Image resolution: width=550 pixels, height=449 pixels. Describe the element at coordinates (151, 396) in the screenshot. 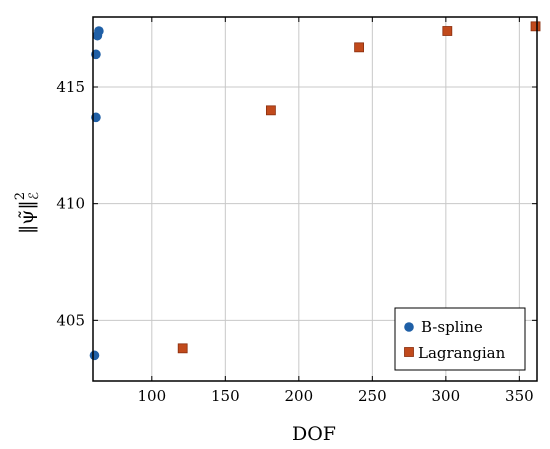

I see `x-tick-label: 100` at that location.